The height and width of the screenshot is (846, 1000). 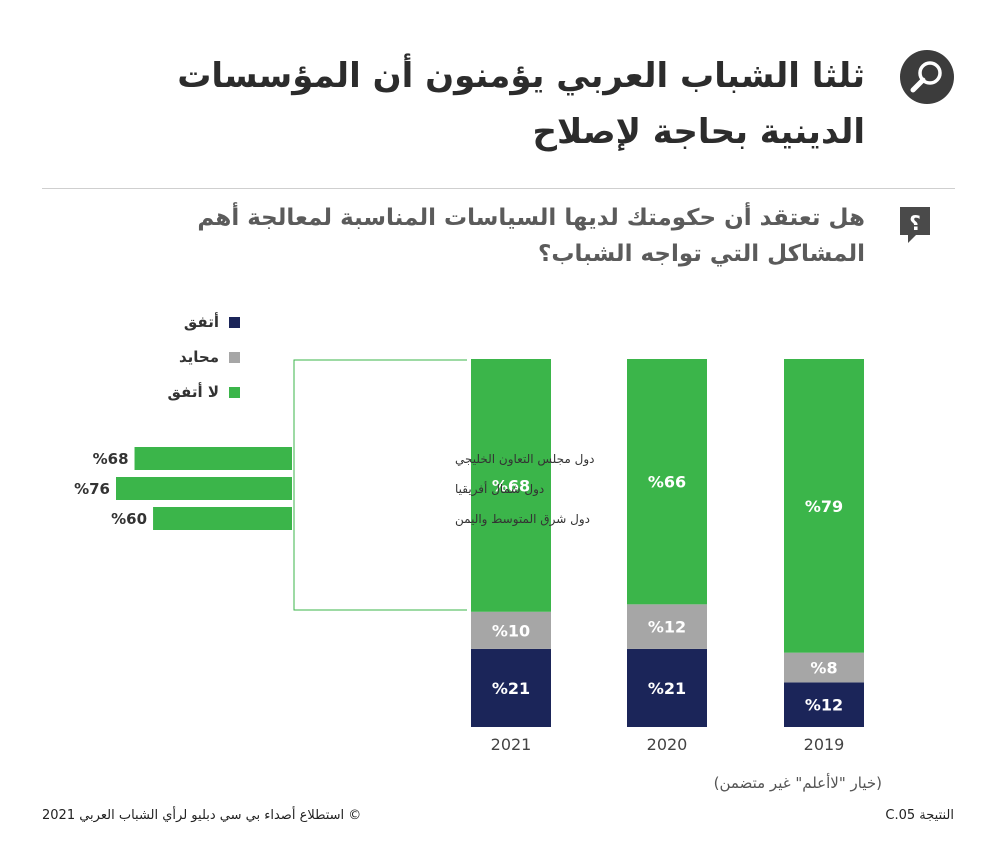 I want to click on x-tick-label-2021: 2021, so click(x=511, y=744).